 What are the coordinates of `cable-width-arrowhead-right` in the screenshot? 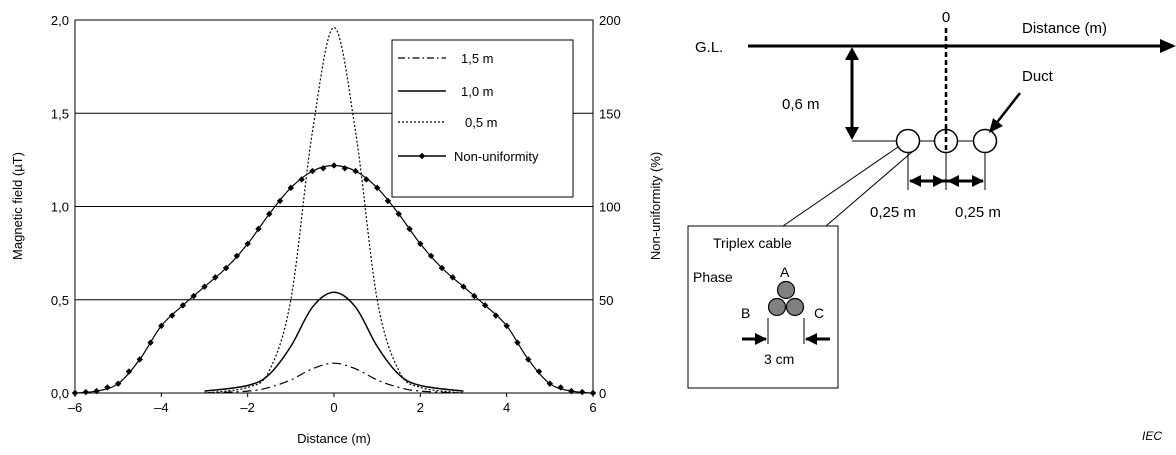 It's located at (811, 339).